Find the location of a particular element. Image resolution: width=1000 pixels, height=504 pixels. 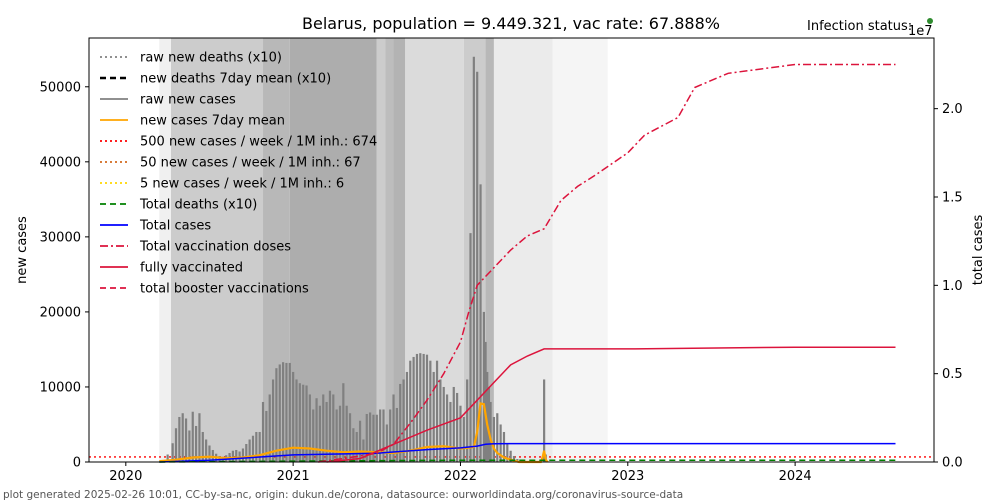

x-tick-label-2022: 2022 is located at coordinates (460, 476).